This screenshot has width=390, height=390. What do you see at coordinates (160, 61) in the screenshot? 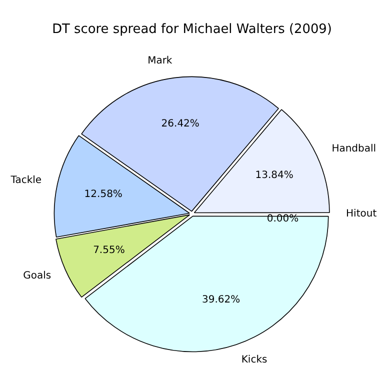
I see `slice-label: Mark` at bounding box center [160, 61].